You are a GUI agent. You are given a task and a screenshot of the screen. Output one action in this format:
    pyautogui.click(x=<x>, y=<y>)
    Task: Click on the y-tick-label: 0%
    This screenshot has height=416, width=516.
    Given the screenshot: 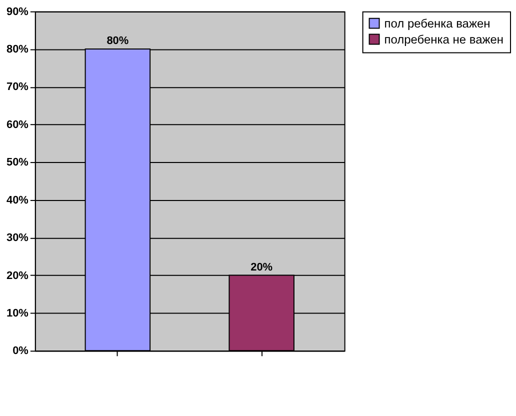 What is the action you would take?
    pyautogui.click(x=20, y=351)
    